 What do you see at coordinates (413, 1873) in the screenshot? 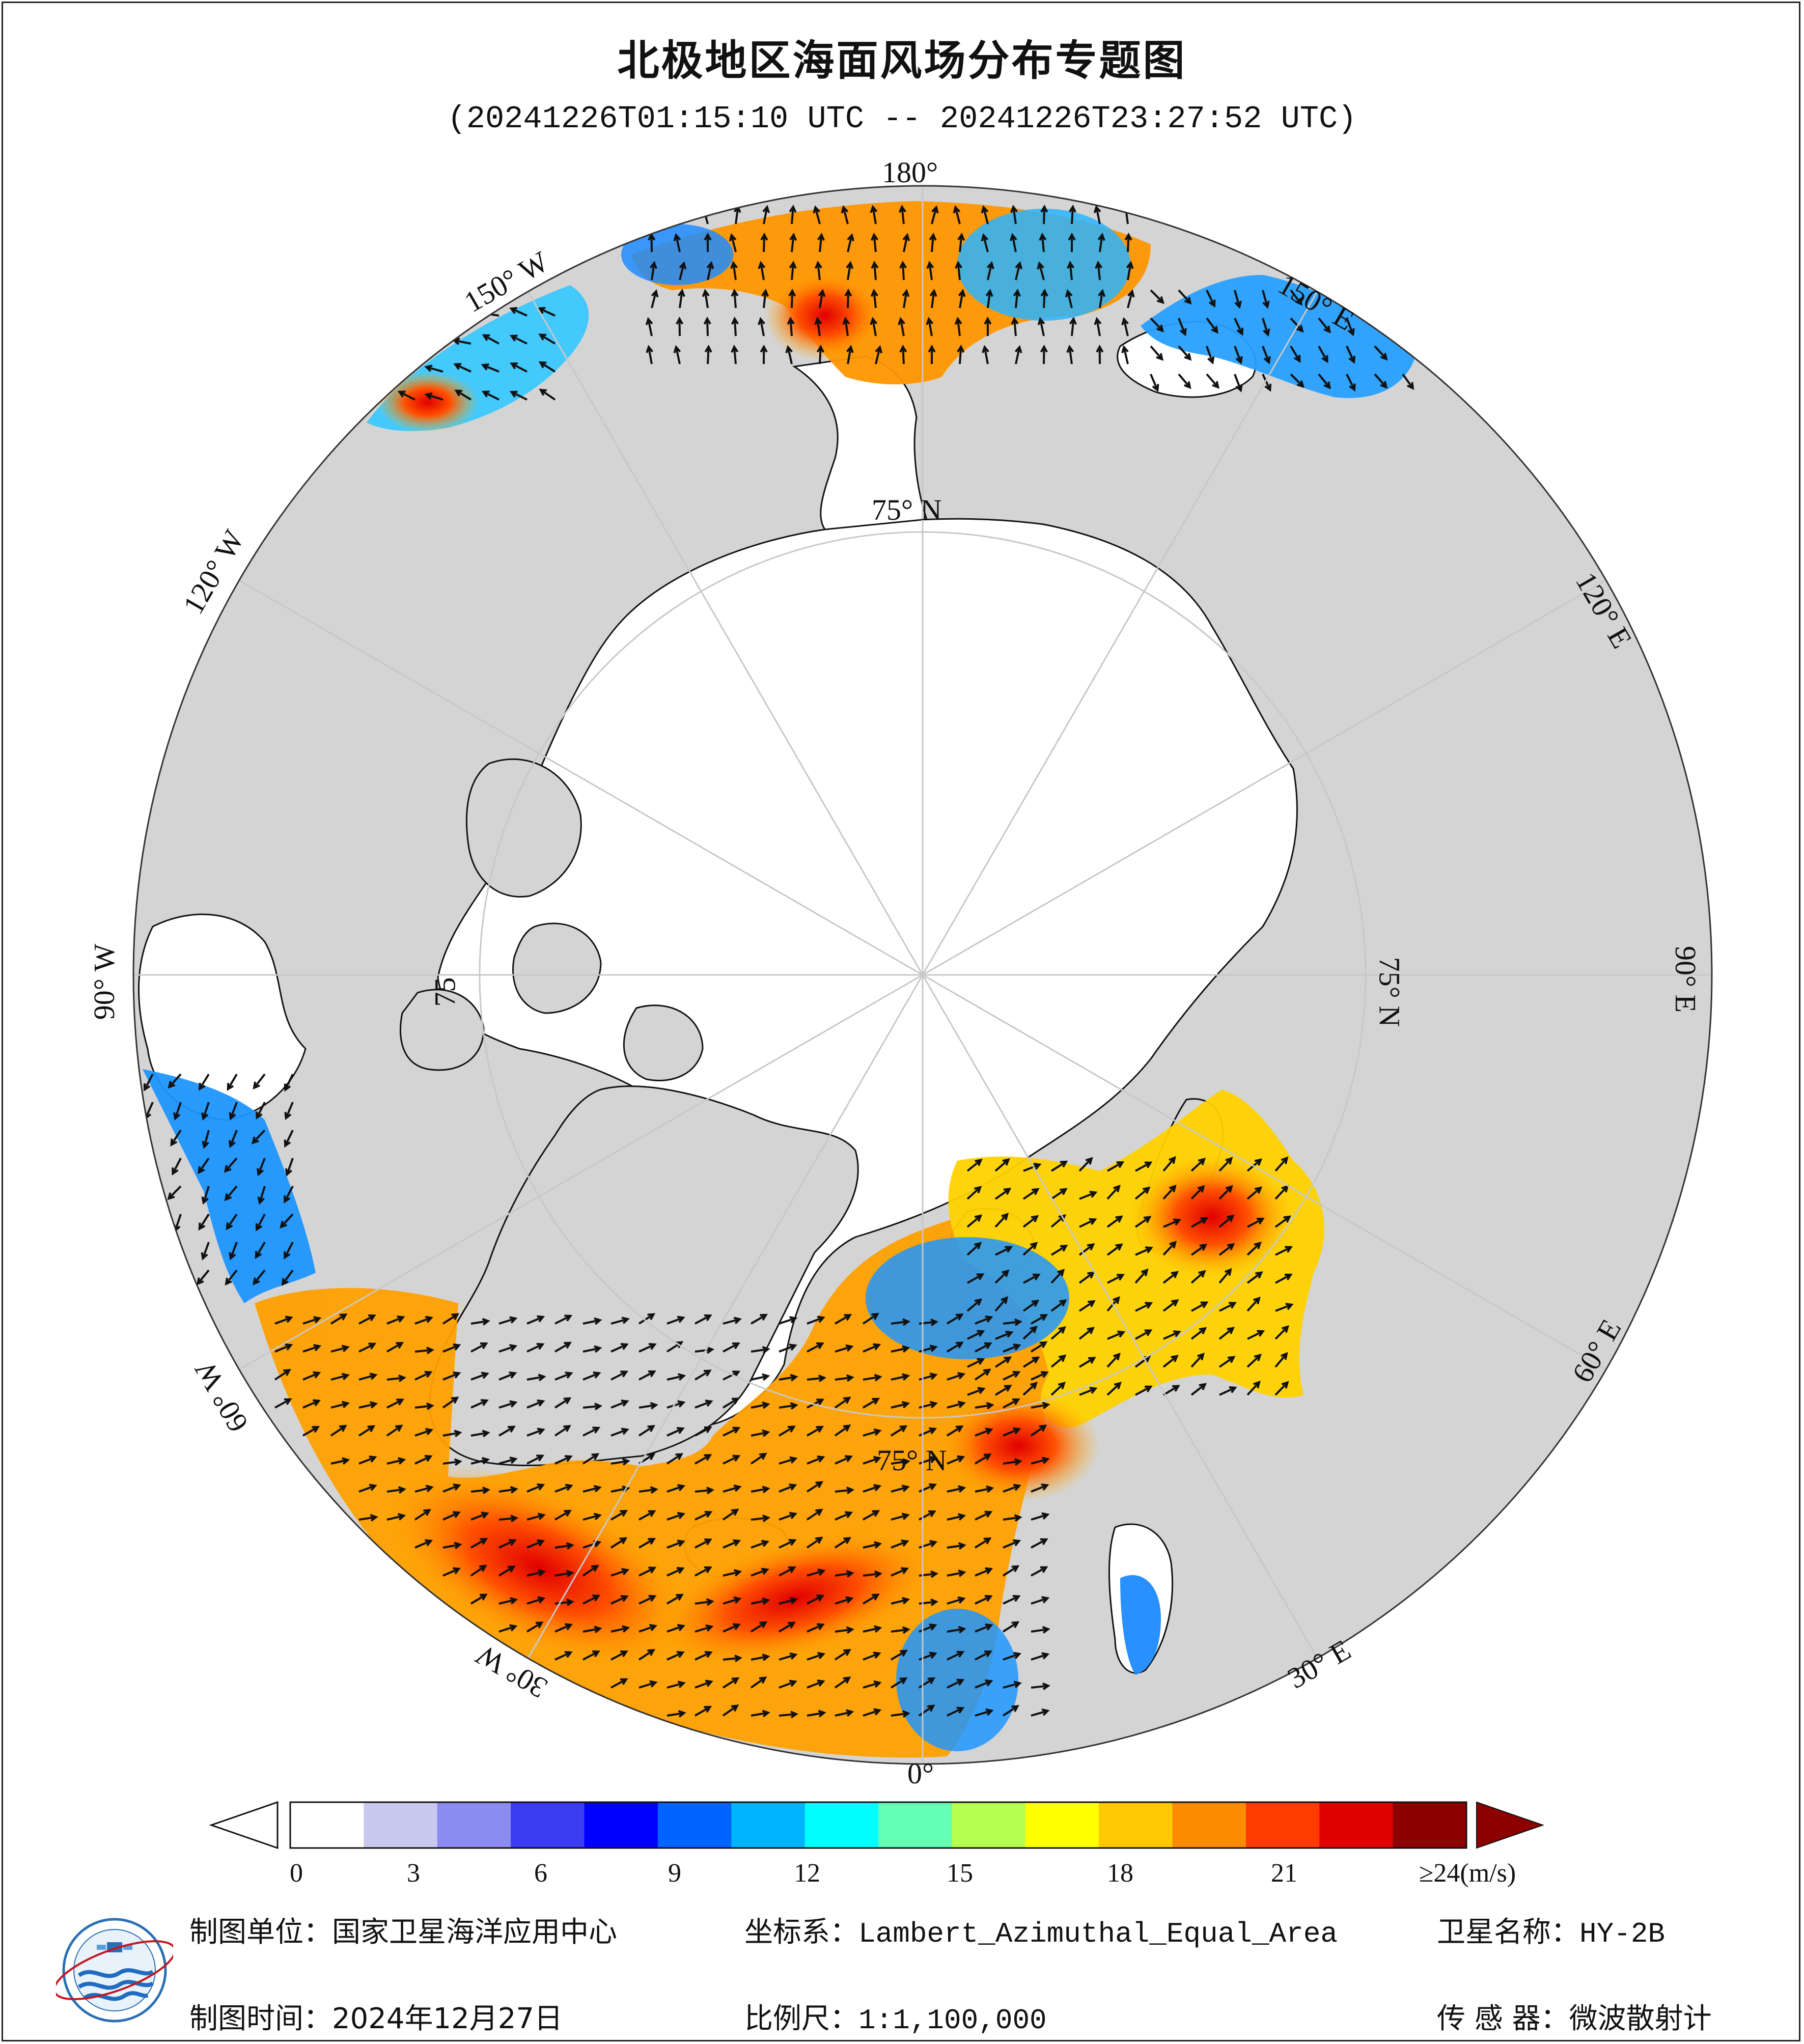
I see `colorbar-tick: 3` at bounding box center [413, 1873].